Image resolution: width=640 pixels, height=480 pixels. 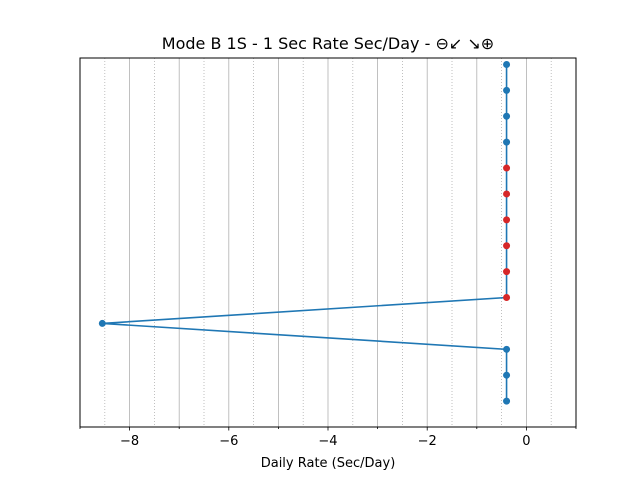 I want to click on x-axis-ticks: −8 −6 −4 −2 0, so click(x=328, y=438).